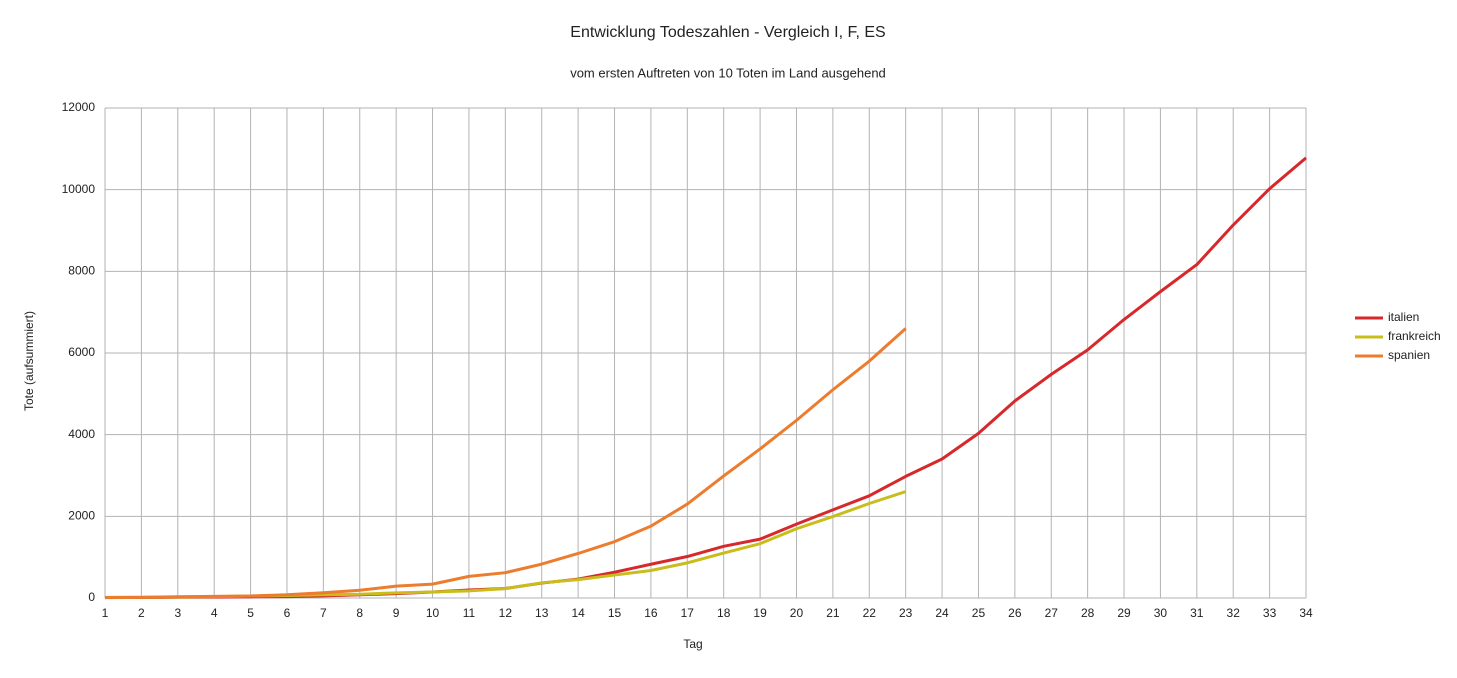  I want to click on x-tick-label: 1, so click(105, 613).